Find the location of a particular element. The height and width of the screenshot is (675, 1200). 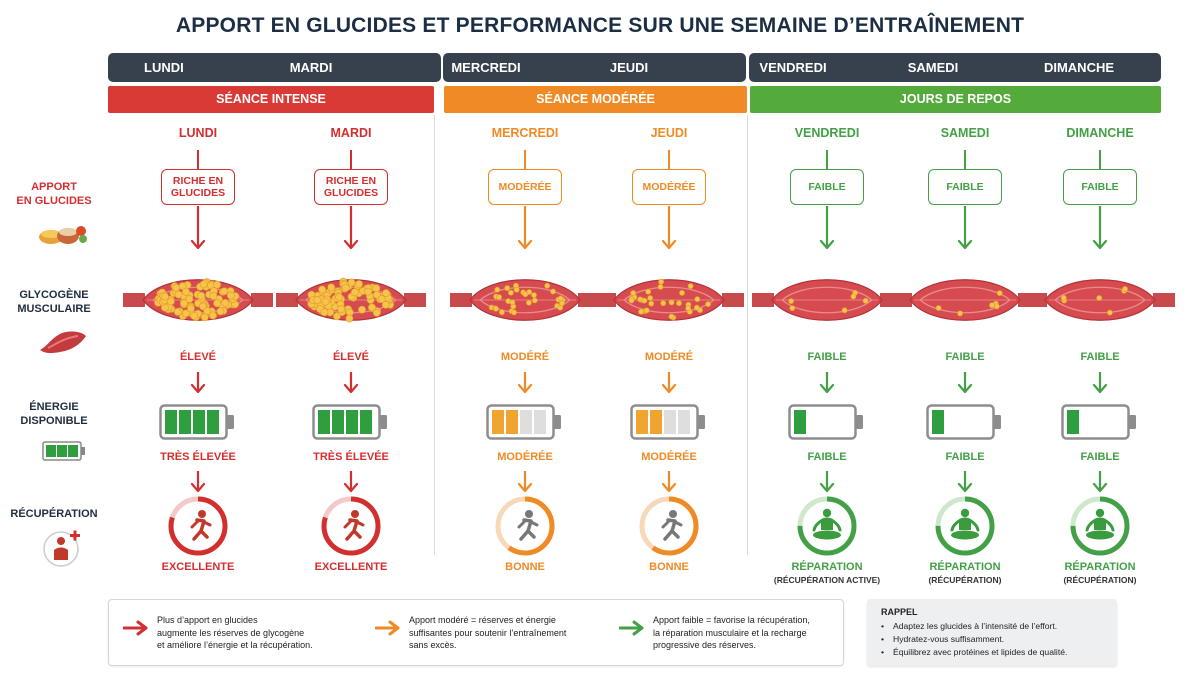

recovery-sub-label: (RÉCUPÉRATION ACTIVE) is located at coordinates (827, 580).